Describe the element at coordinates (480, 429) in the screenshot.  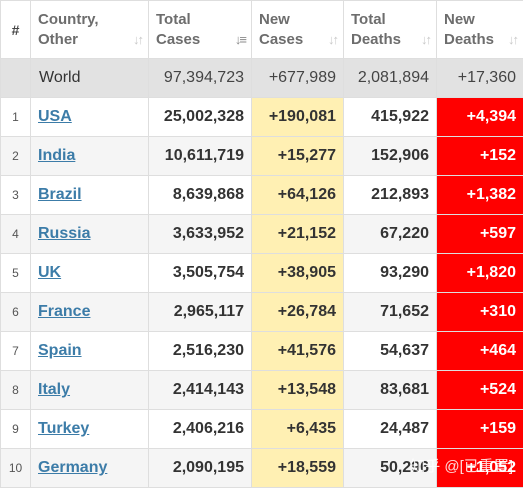
I see `new-deaths-cell: +159` at that location.